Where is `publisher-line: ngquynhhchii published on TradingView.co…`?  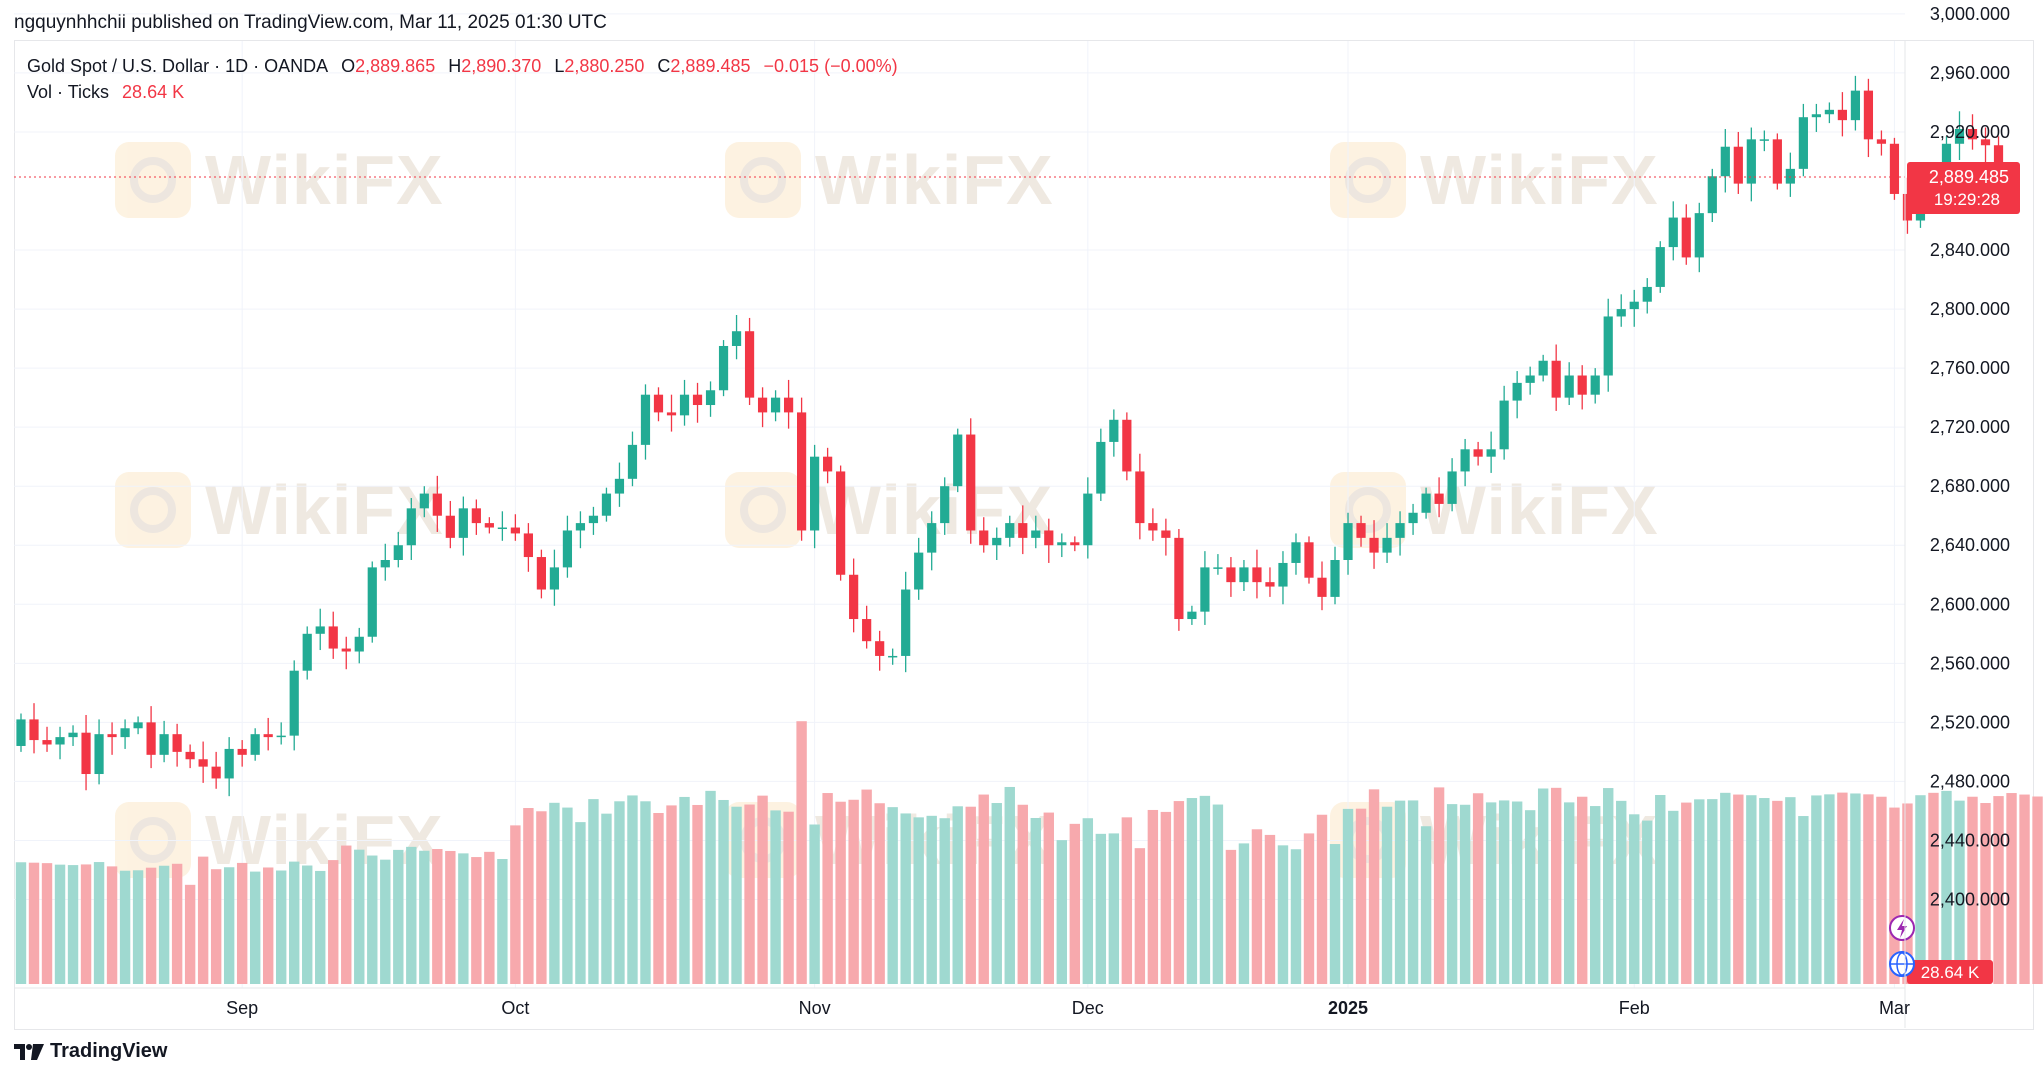 publisher-line: ngquynhhchii published on TradingView.co… is located at coordinates (310, 22).